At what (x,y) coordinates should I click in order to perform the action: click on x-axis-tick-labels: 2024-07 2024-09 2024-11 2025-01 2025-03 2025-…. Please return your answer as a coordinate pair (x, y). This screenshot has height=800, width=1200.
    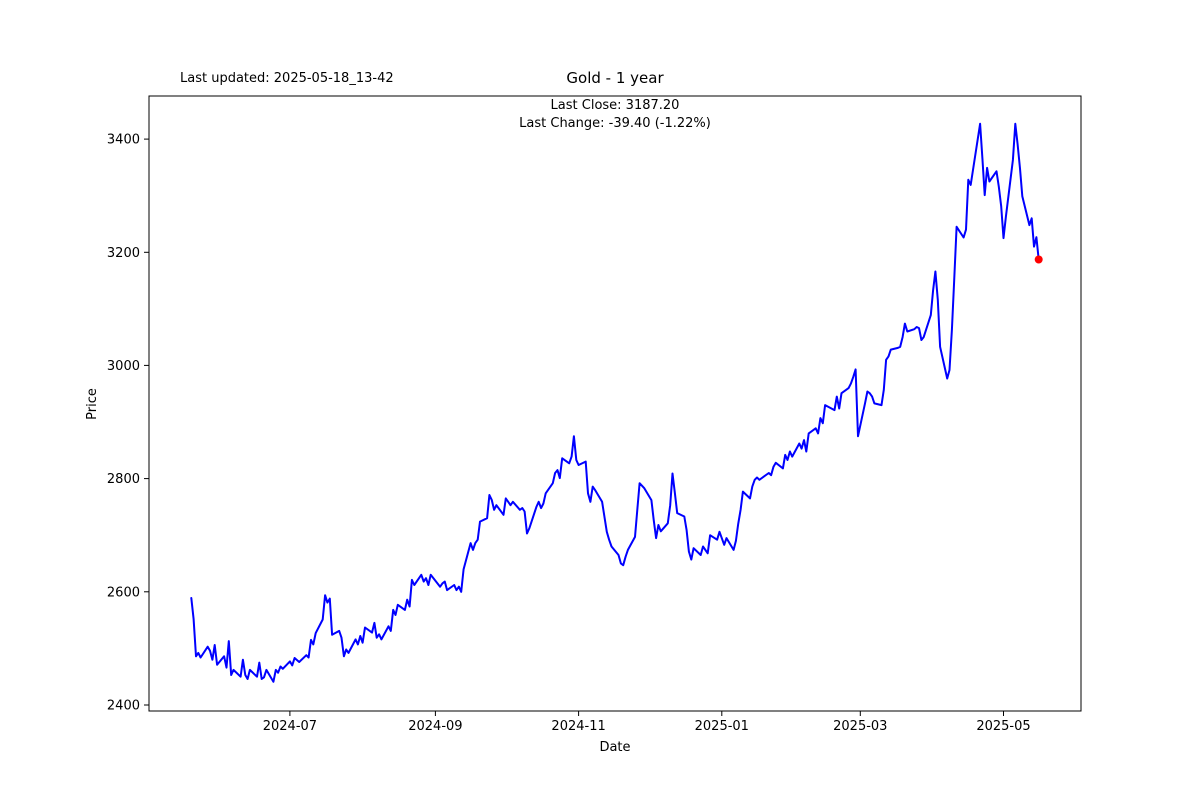
    Looking at the image, I should click on (647, 726).